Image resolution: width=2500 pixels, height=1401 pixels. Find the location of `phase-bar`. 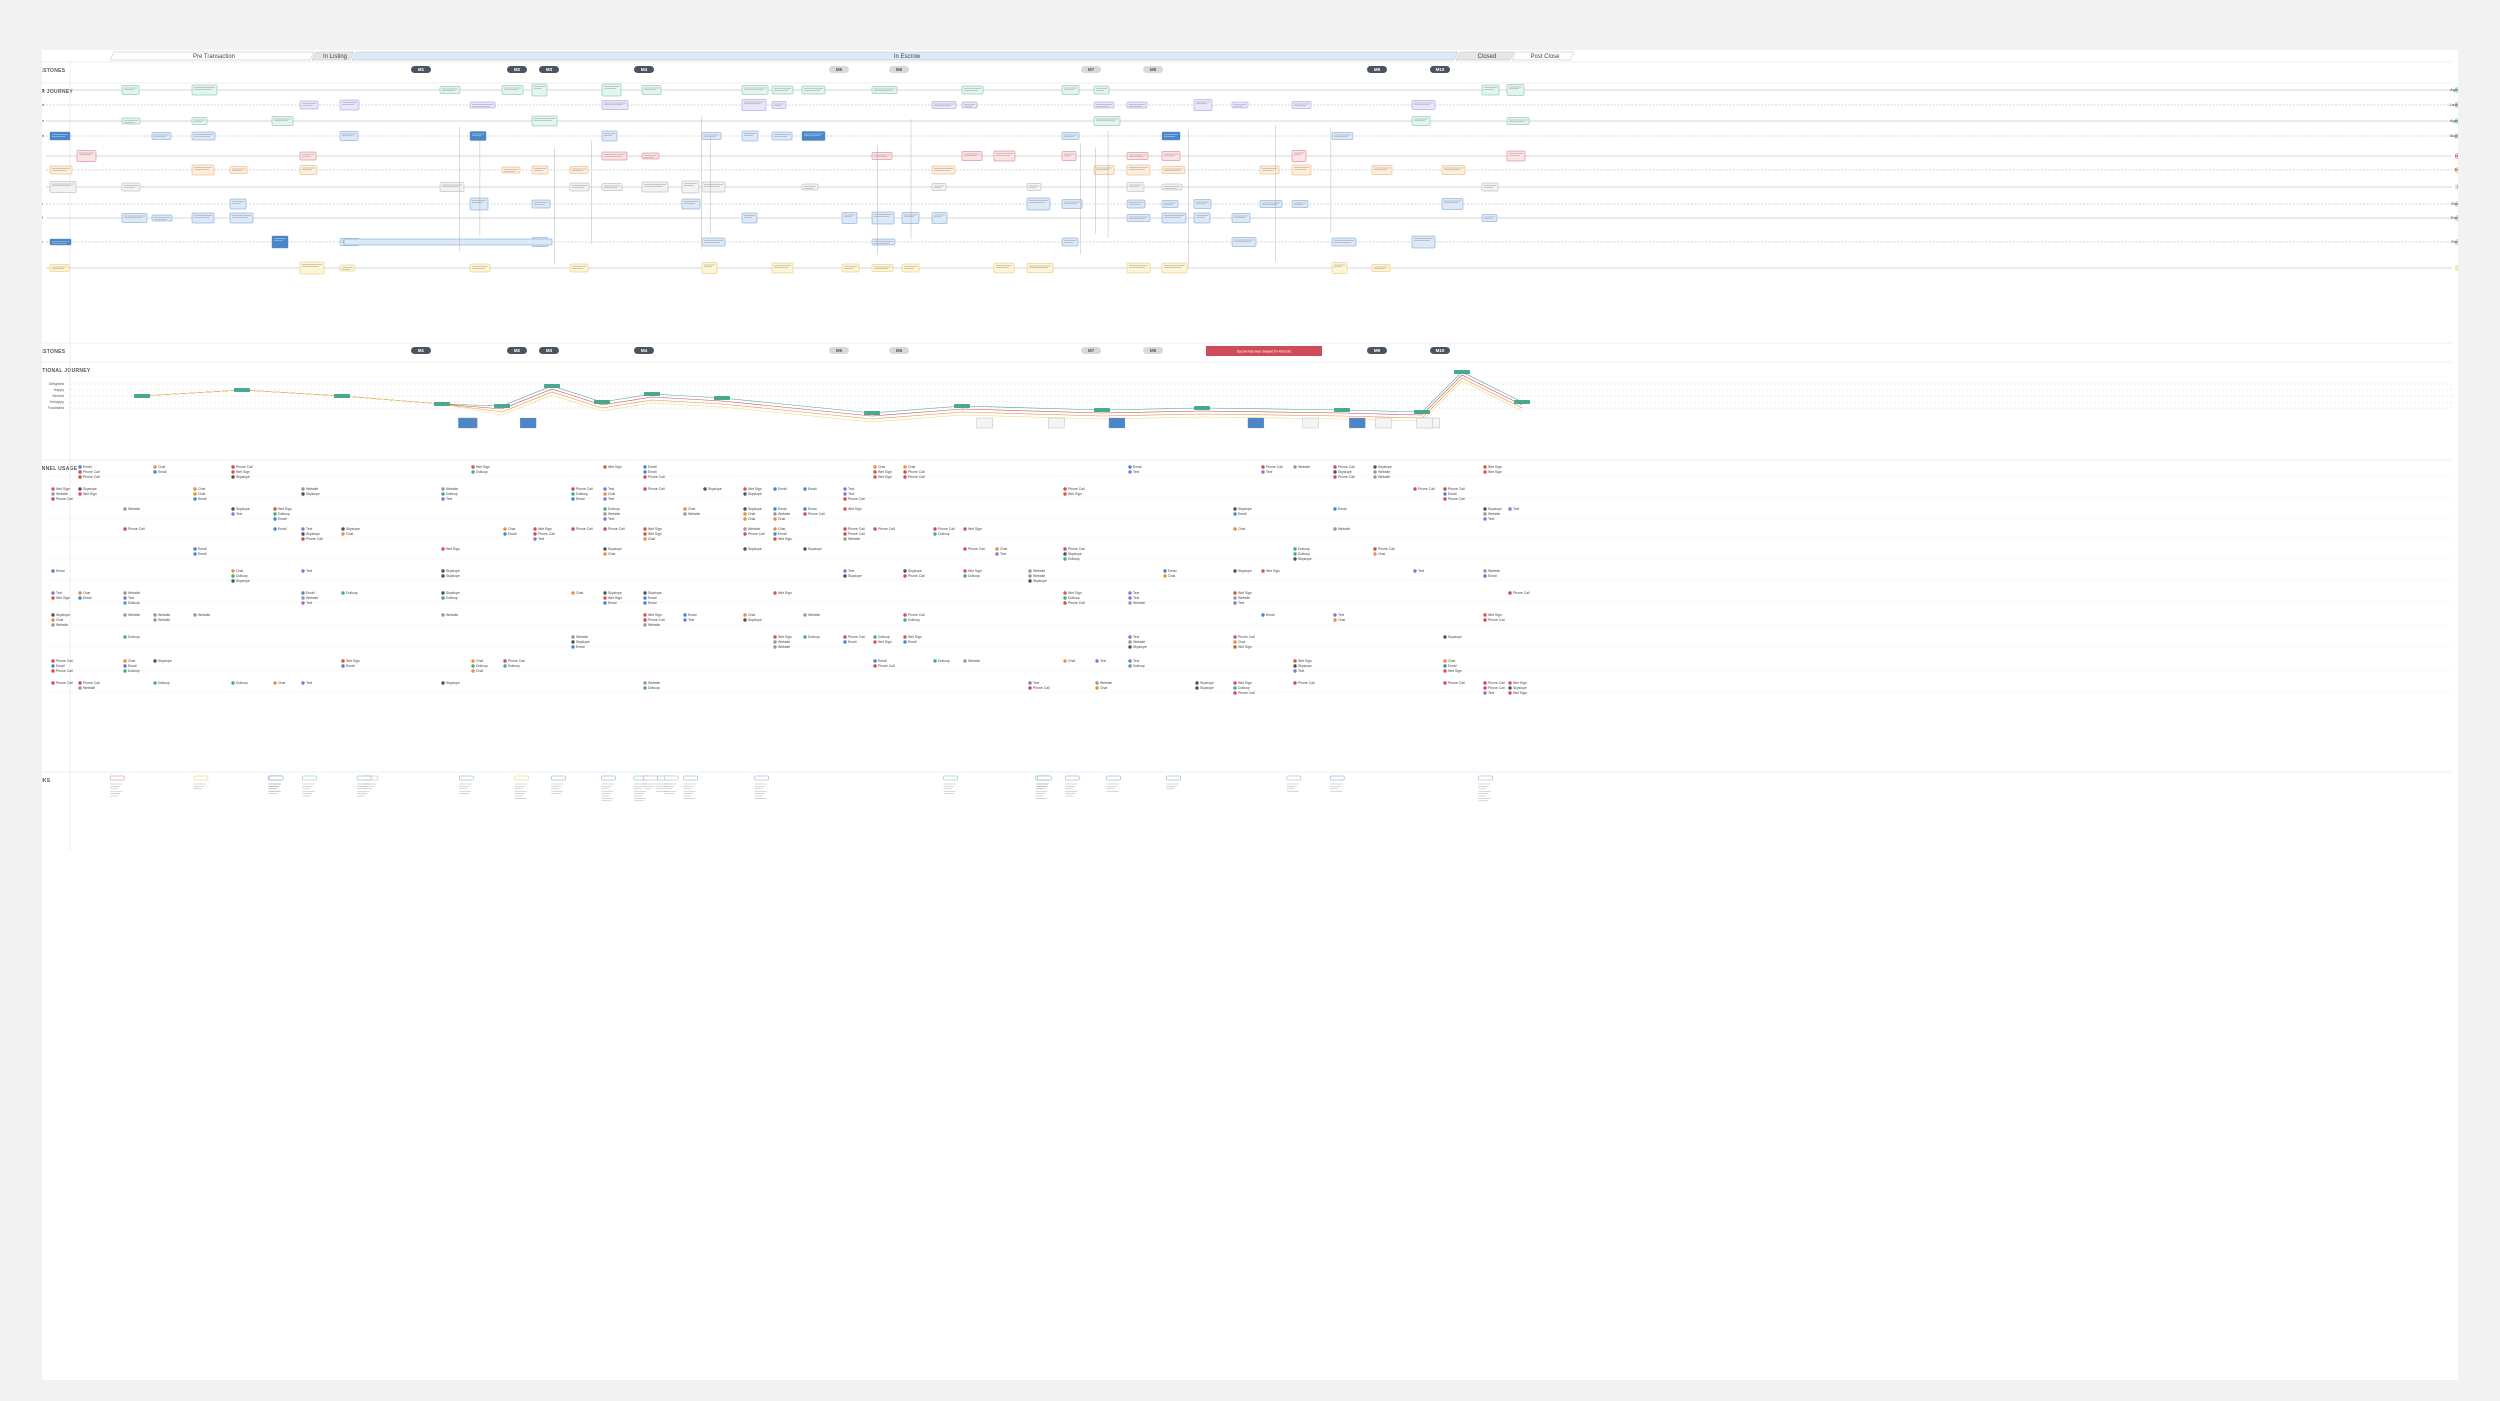

phase-bar is located at coordinates (905, 56).